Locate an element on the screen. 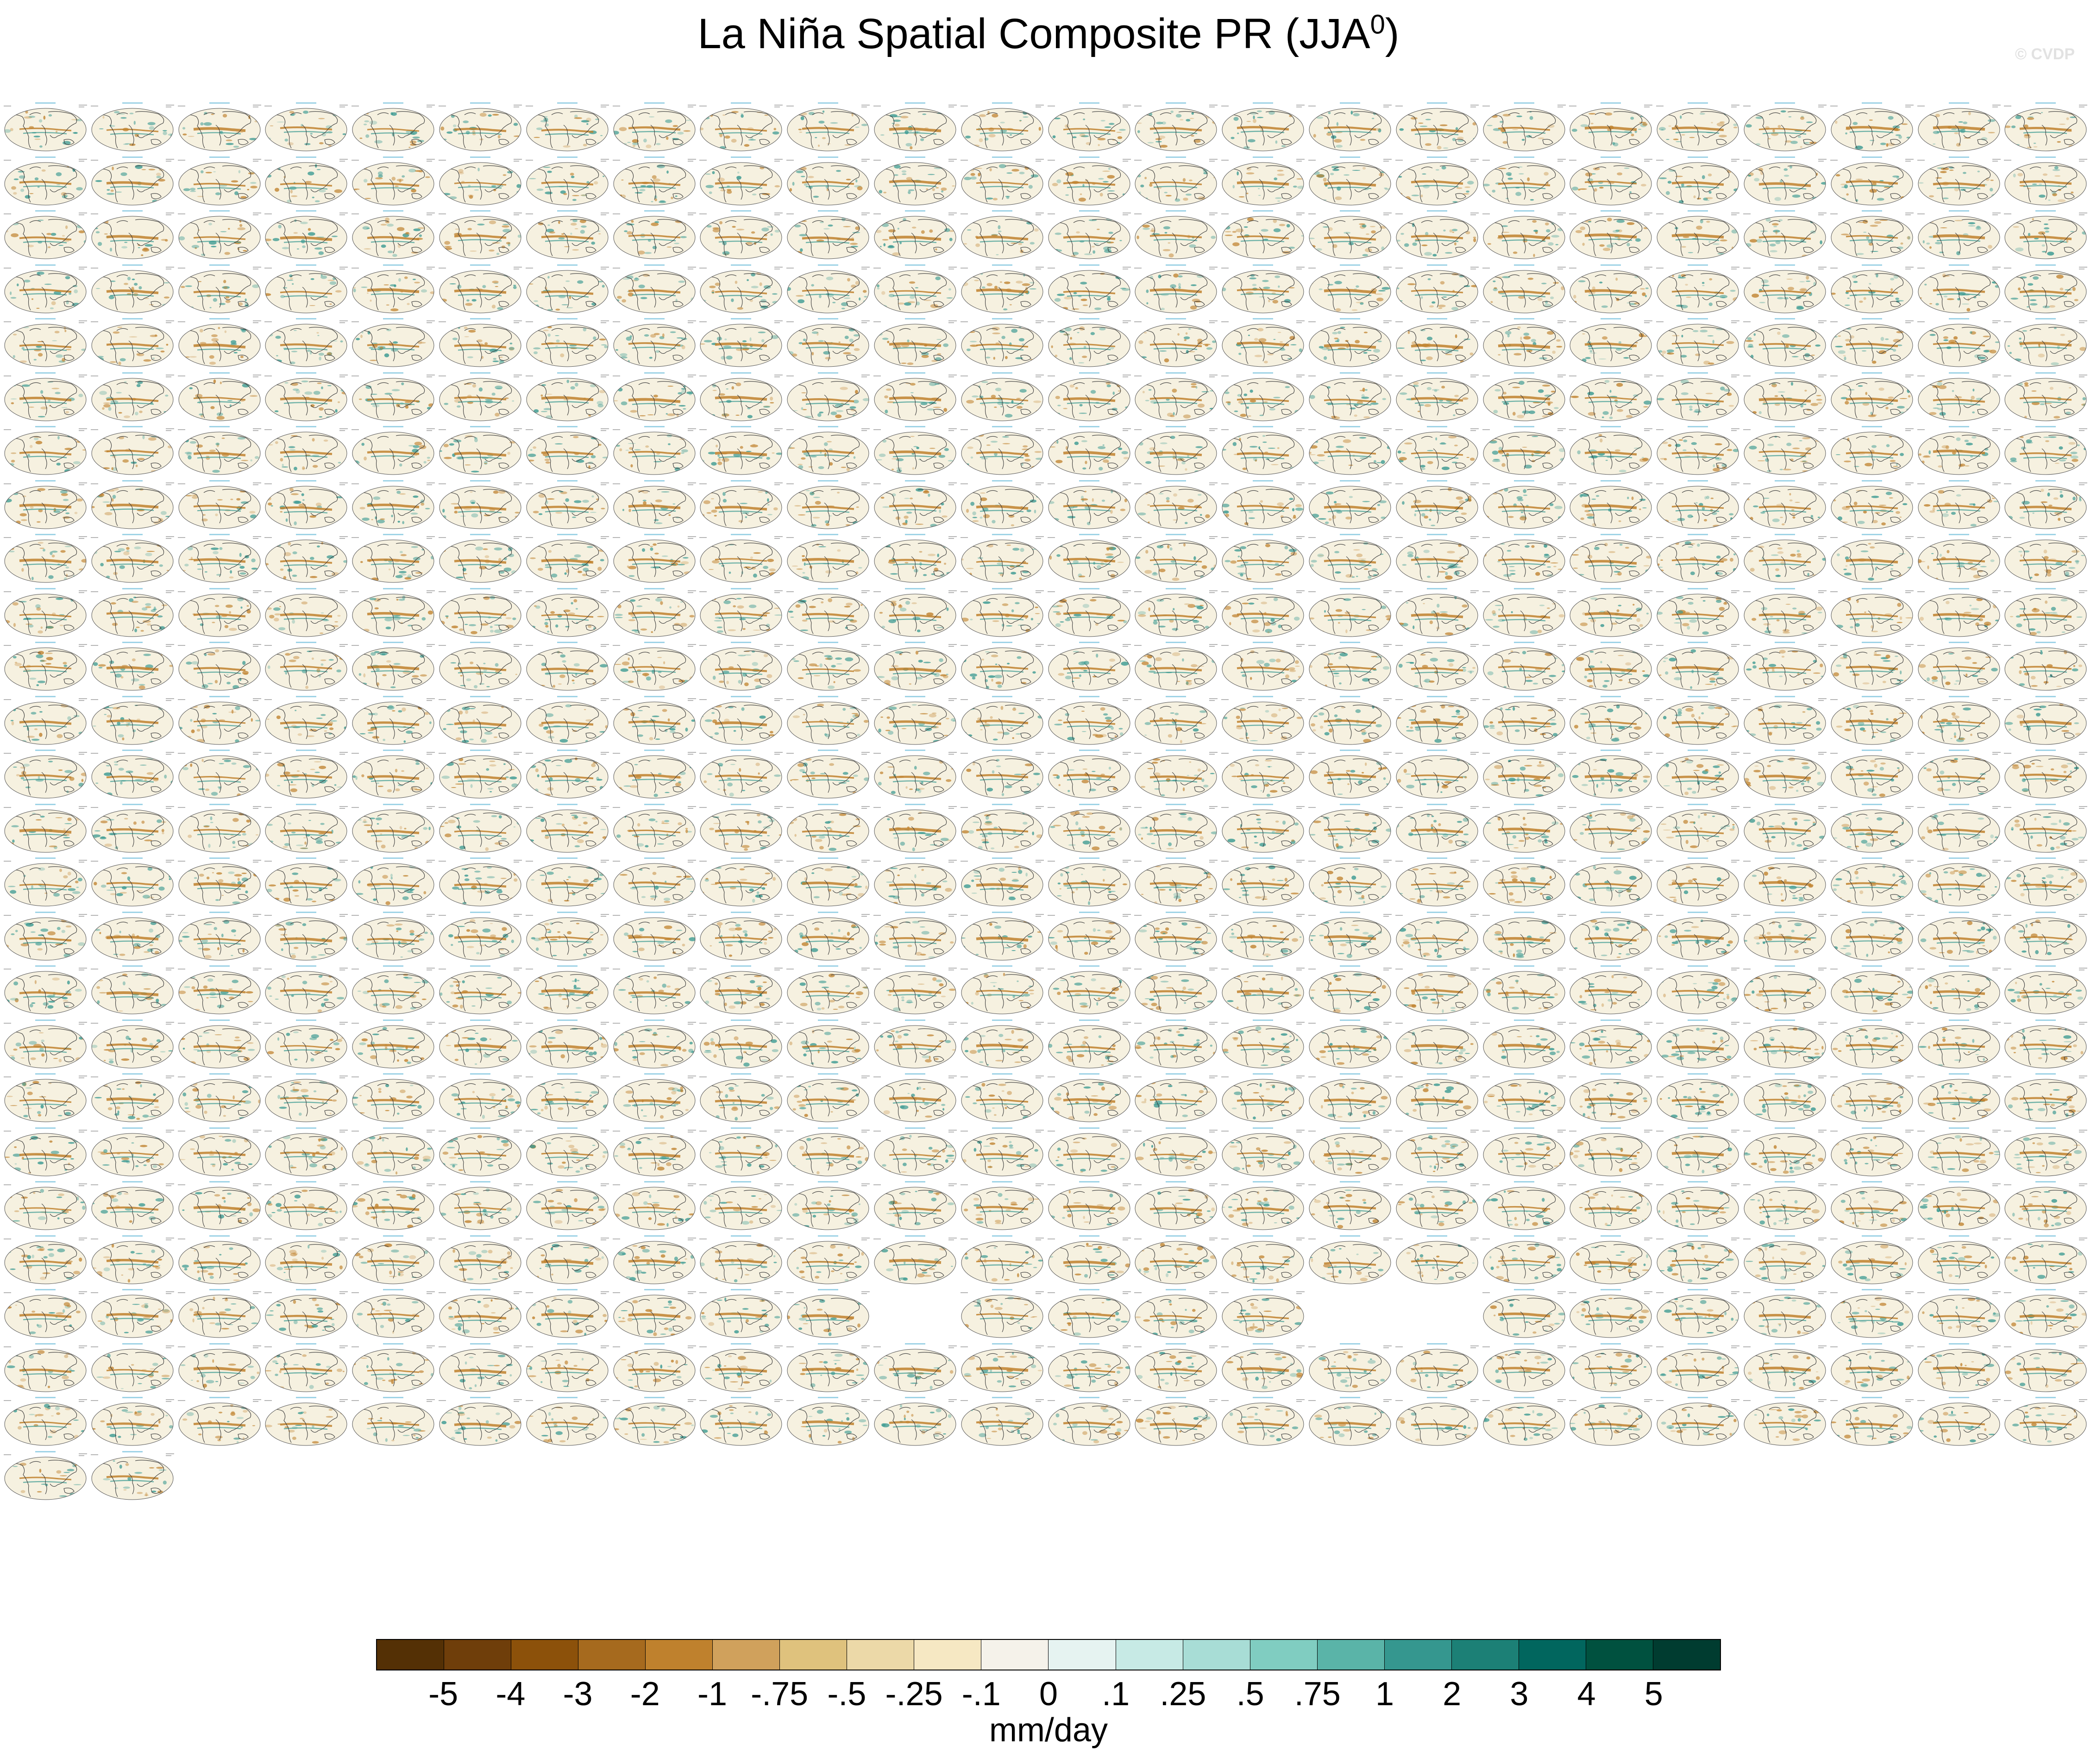 This screenshot has height=1764, width=2097. colorbar-units: mm/day is located at coordinates (1048, 1730).